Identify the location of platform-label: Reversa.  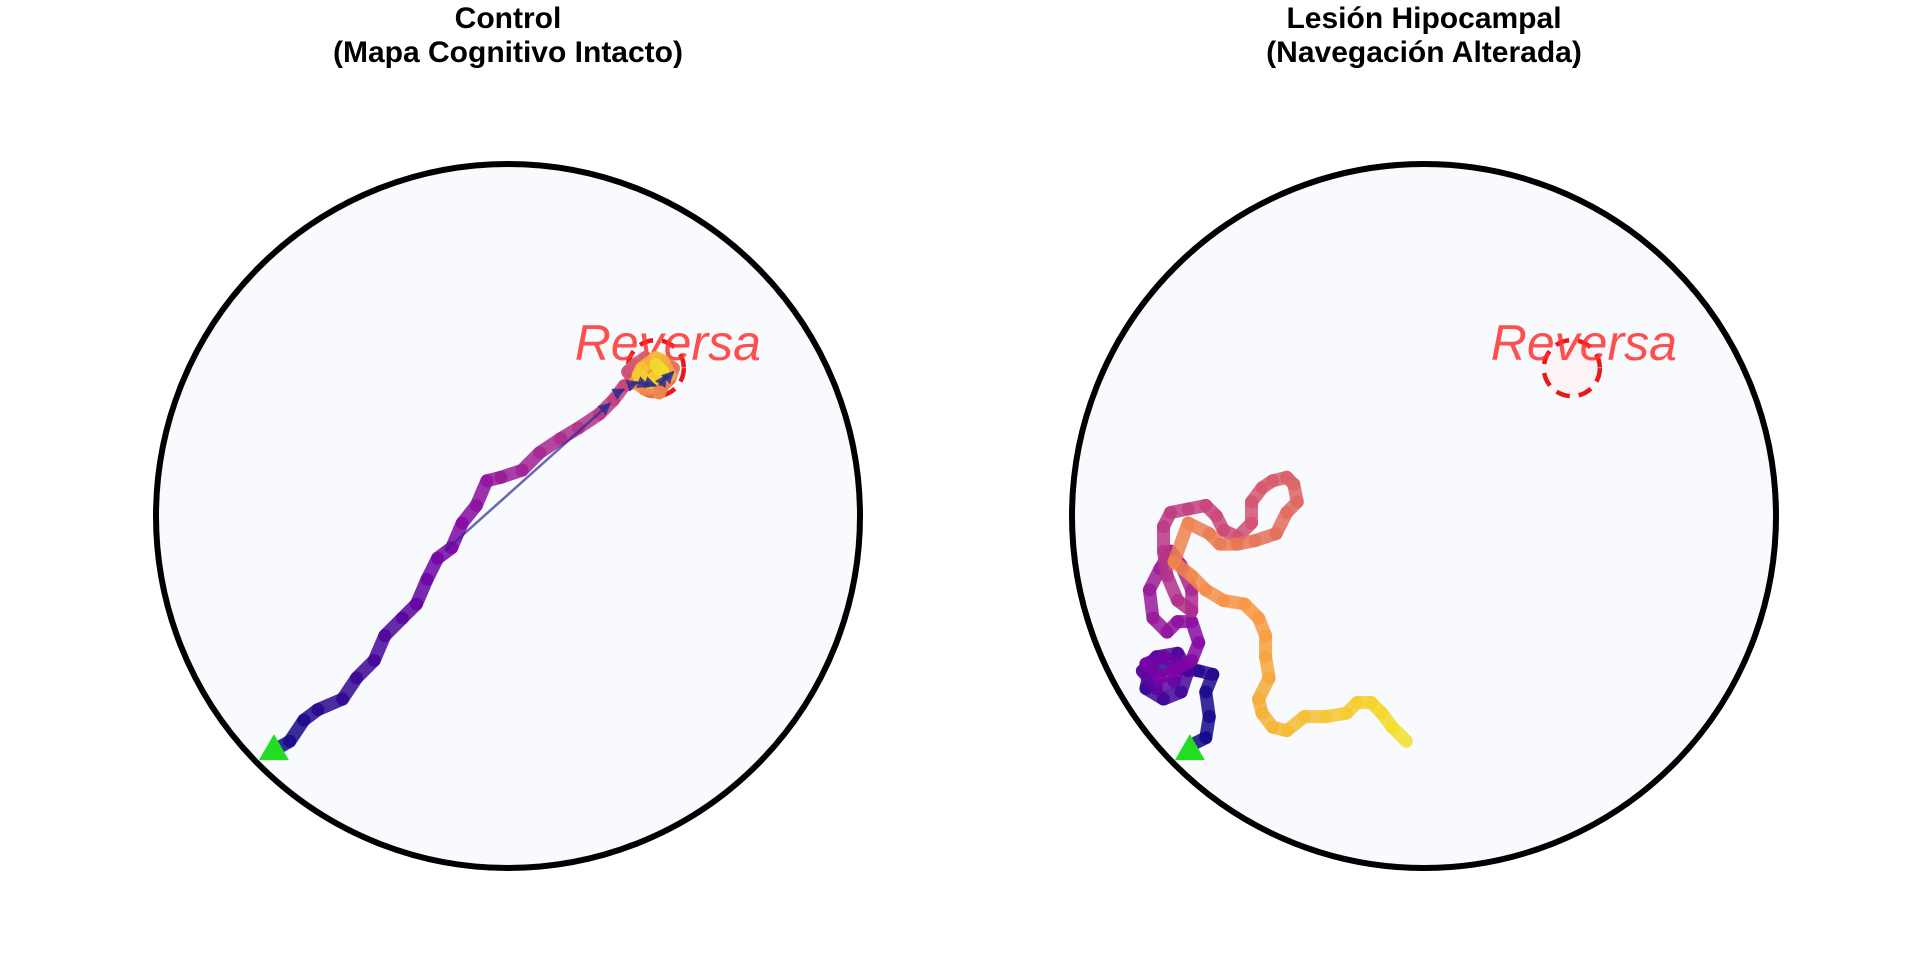
(1584, 343).